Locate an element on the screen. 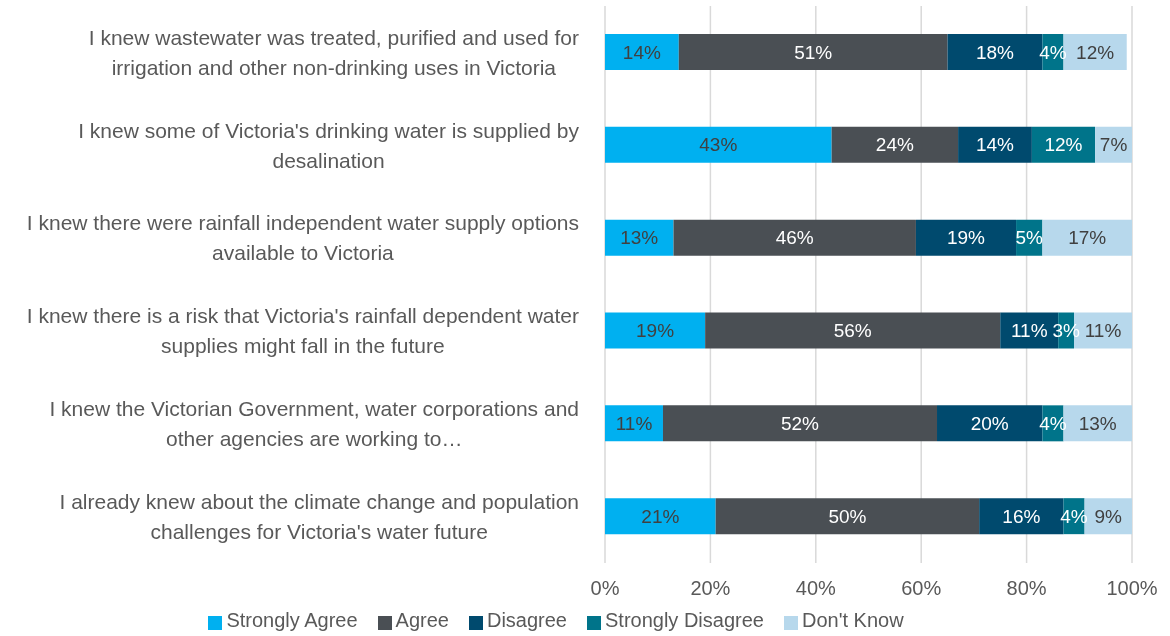 This screenshot has height=636, width=1170. y-tick-label: I already knew about the climate change and population challenges for Victoria's water future is located at coordinates (319, 516).